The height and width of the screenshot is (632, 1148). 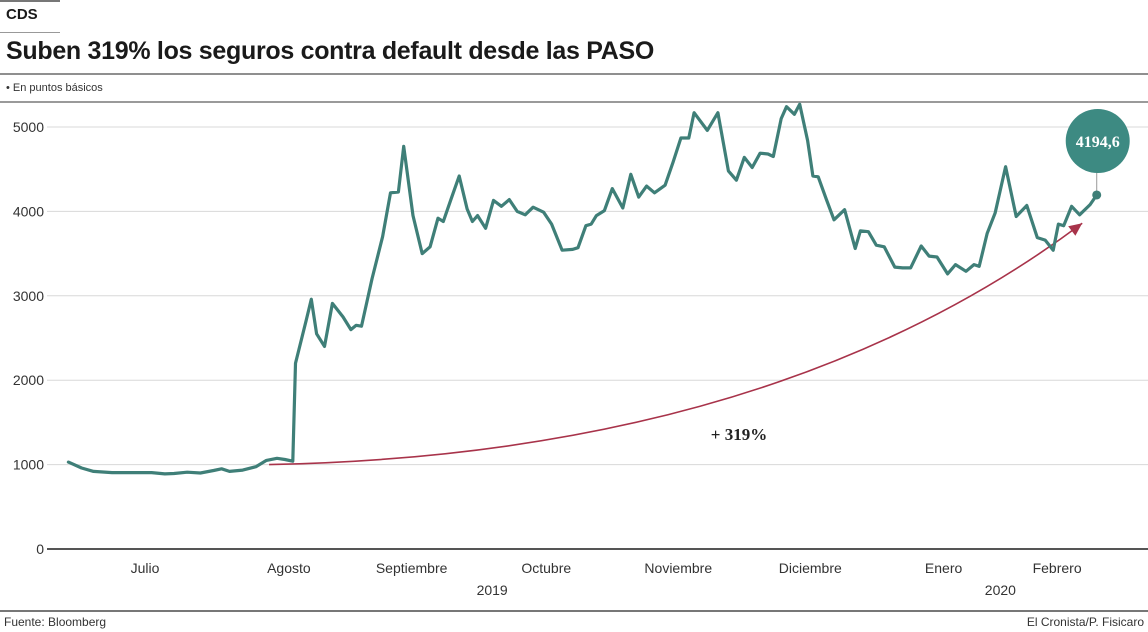 What do you see at coordinates (289, 568) in the screenshot?
I see `x-tick-label: Agosto` at bounding box center [289, 568].